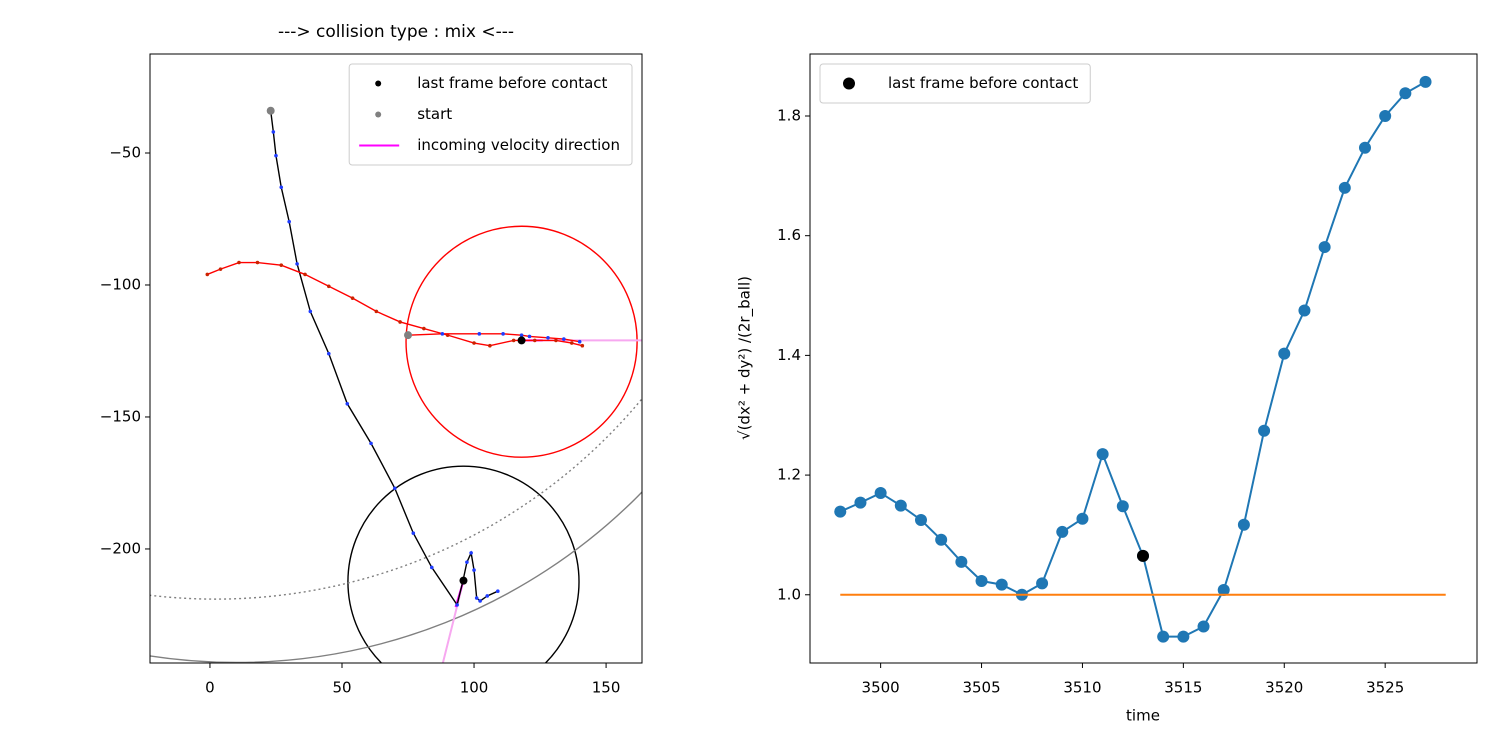 Image resolution: width=1500 pixels, height=750 pixels. I want to click on x-tick-label: 50, so click(341, 688).